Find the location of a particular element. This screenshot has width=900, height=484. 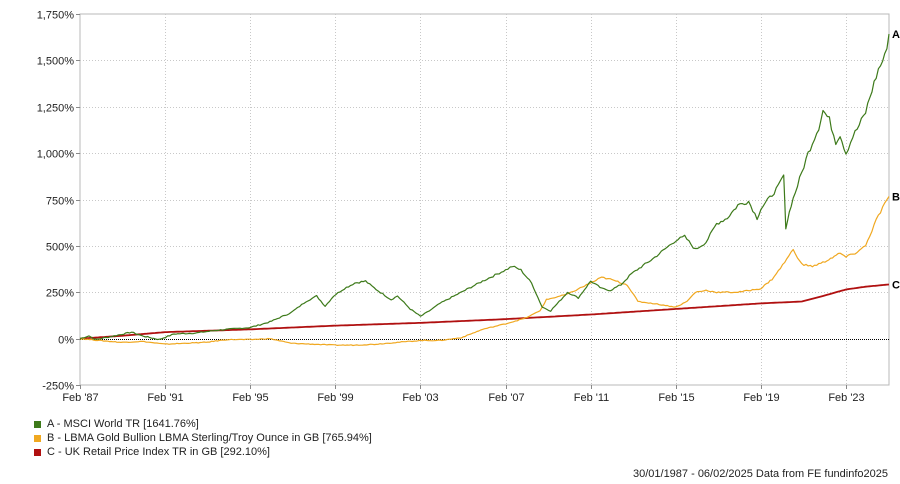

y-tick-label: 1,750% is located at coordinates (56, 16).